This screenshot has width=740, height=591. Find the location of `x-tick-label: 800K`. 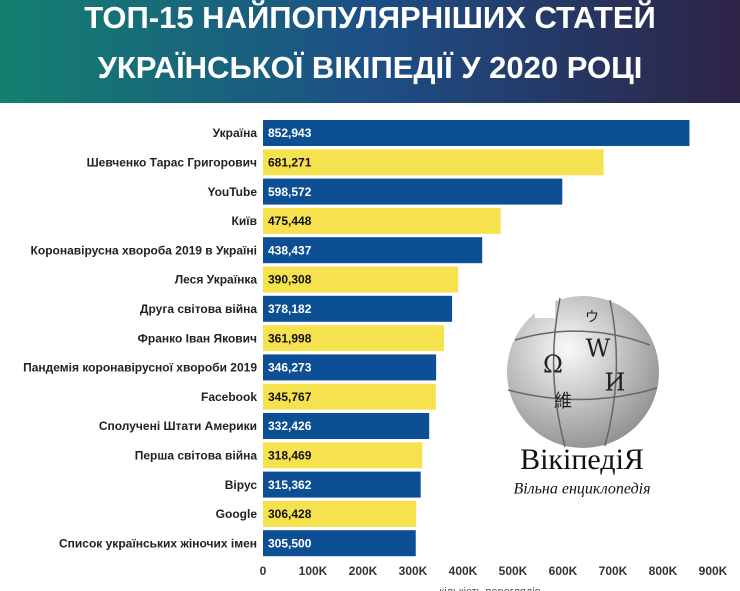

x-tick-label: 800K is located at coordinates (663, 571).